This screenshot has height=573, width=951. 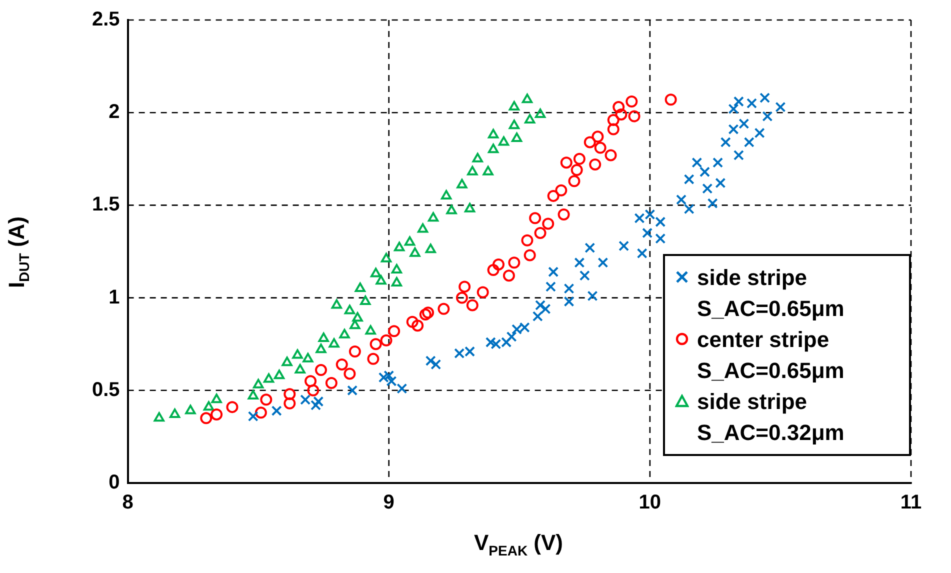 I want to click on y-tick-label: 2.5, so click(x=106, y=19).